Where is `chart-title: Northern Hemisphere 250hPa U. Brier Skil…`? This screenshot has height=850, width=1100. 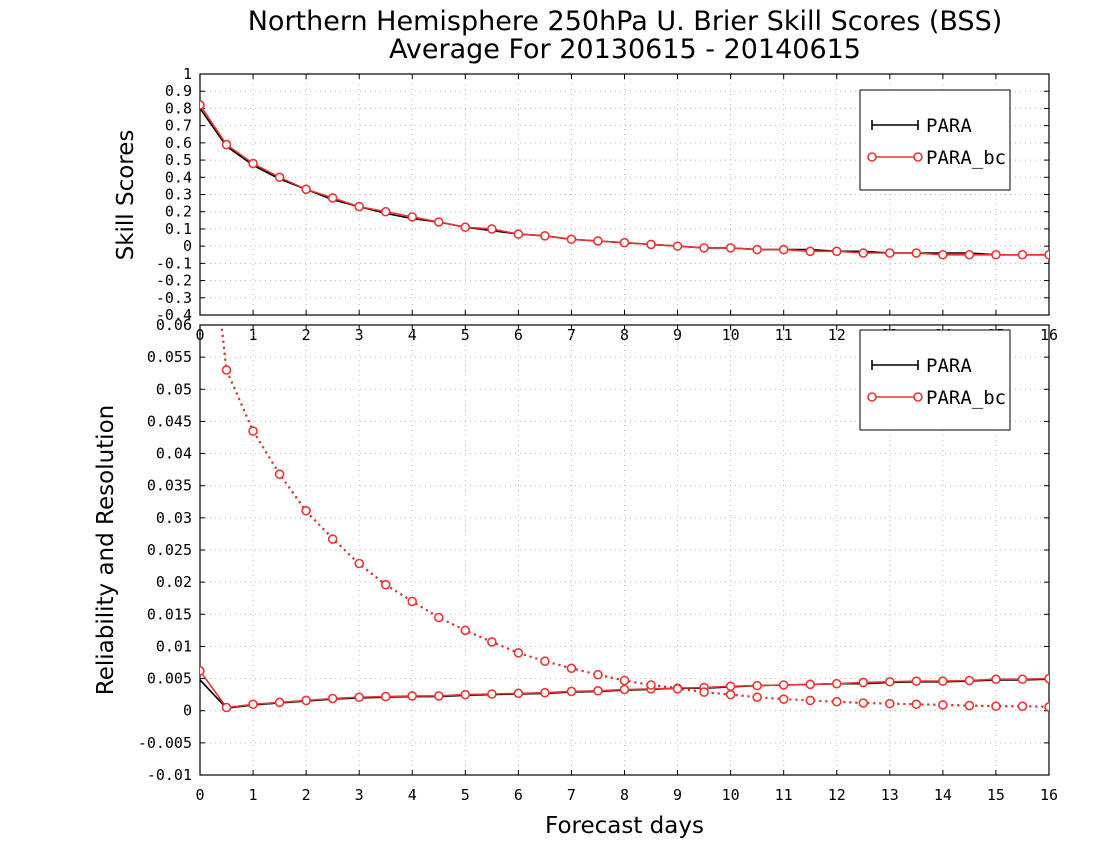
chart-title: Northern Hemisphere 250hPa U. Brier Skil… is located at coordinates (625, 21).